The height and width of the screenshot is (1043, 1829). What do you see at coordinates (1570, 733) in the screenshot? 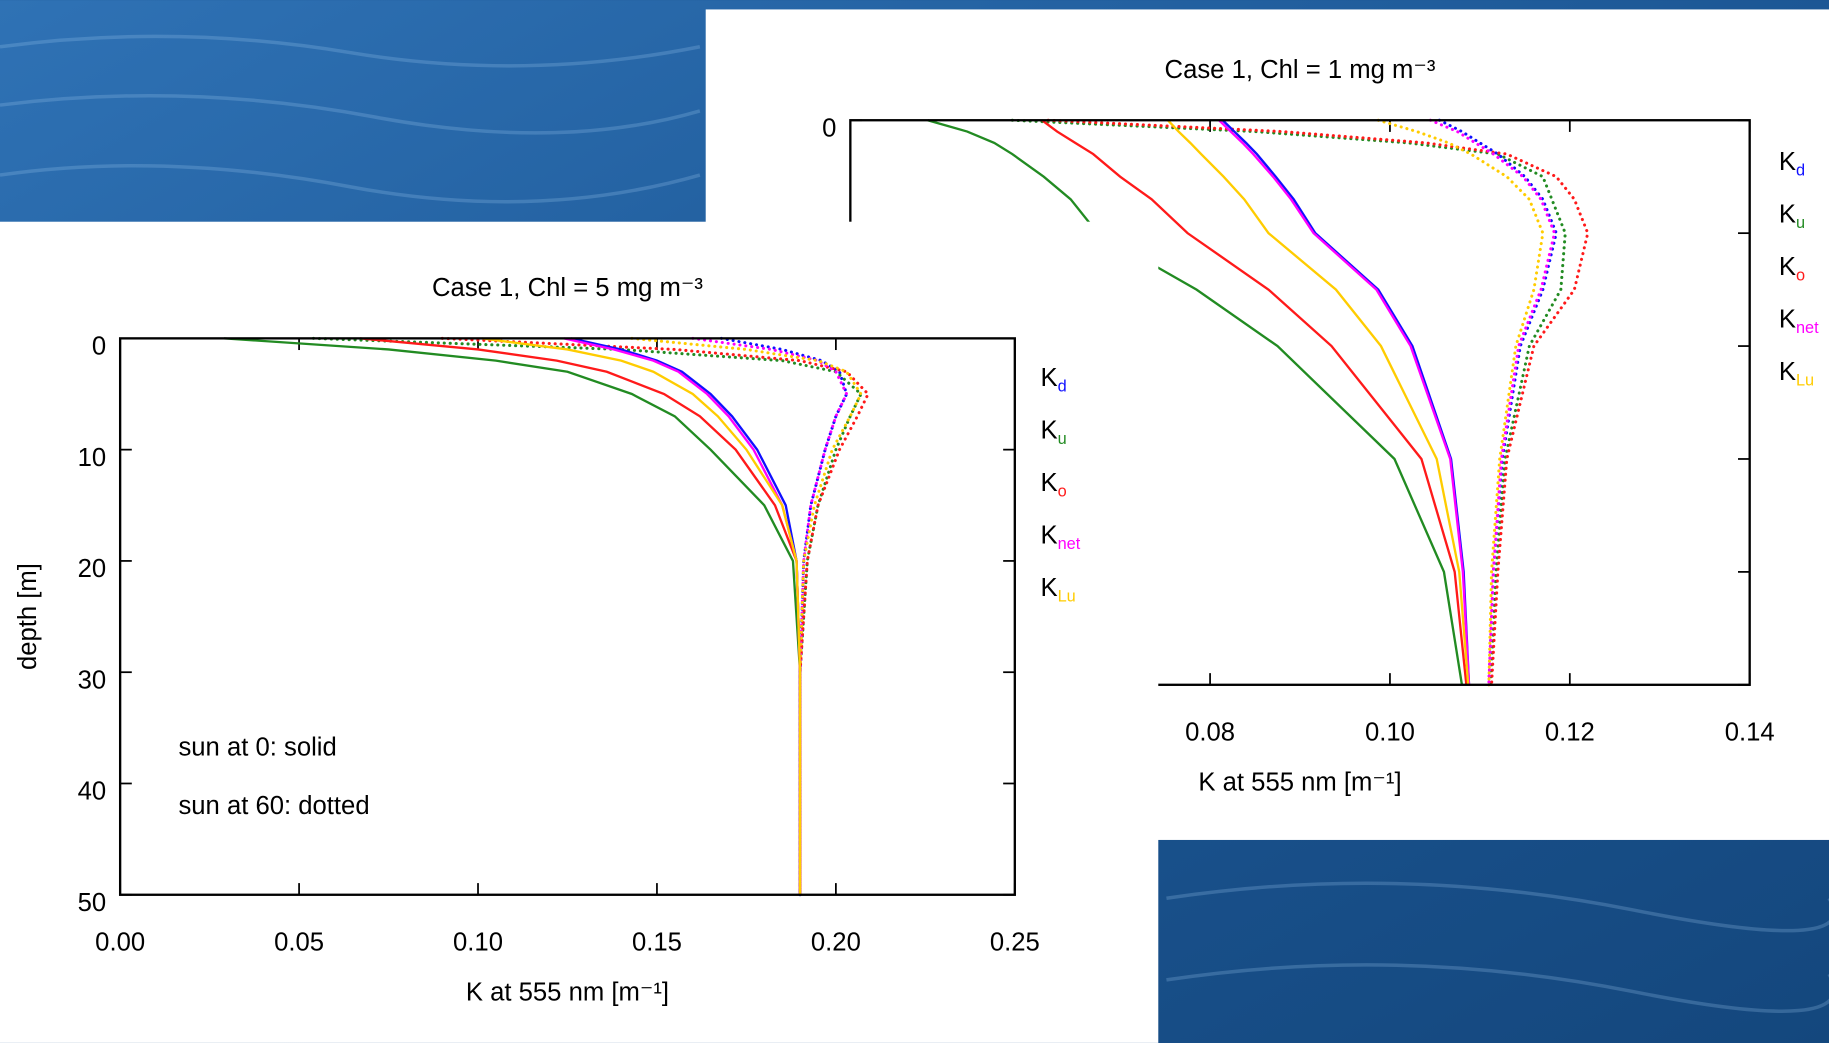
I see `x-tick-label: 0.12` at bounding box center [1570, 733].